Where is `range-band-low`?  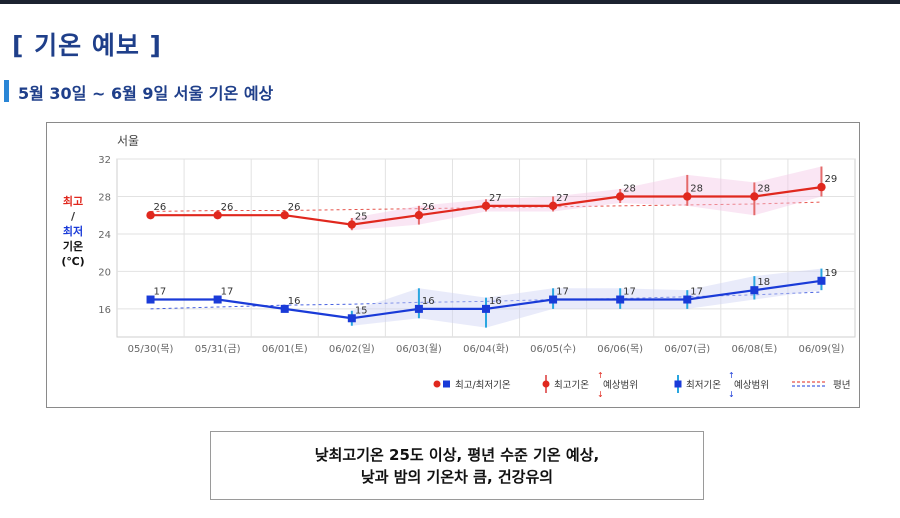 range-band-low is located at coordinates (586, 298).